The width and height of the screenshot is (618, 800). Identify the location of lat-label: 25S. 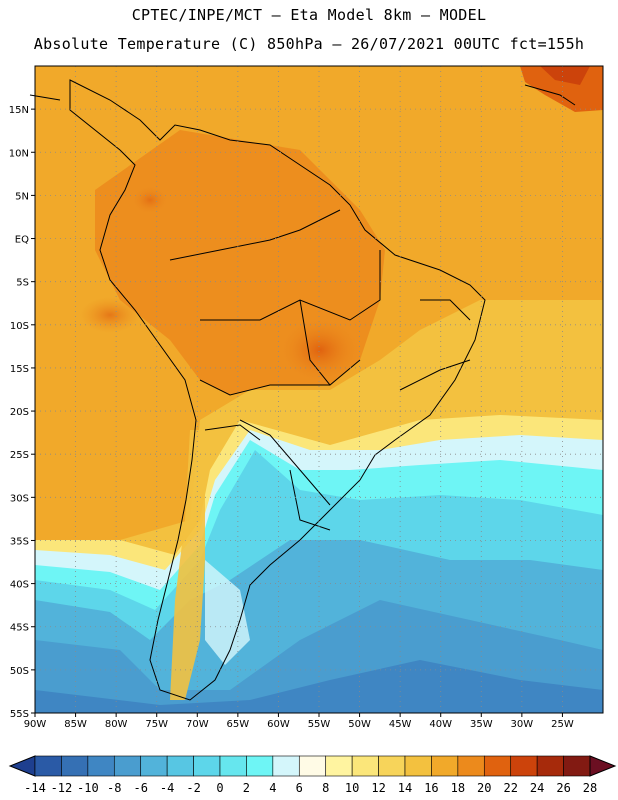
(19, 455).